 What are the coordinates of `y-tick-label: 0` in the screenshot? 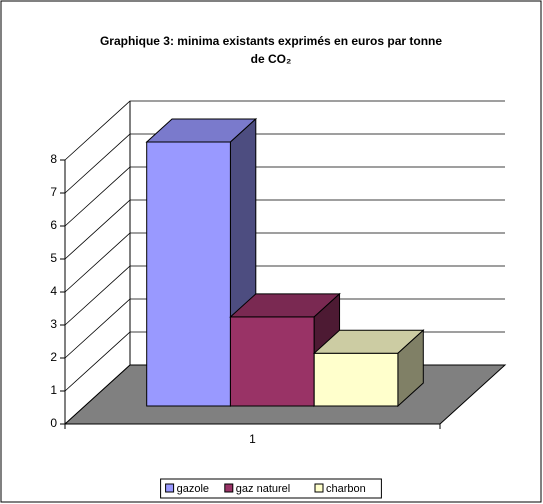 It's located at (53, 423).